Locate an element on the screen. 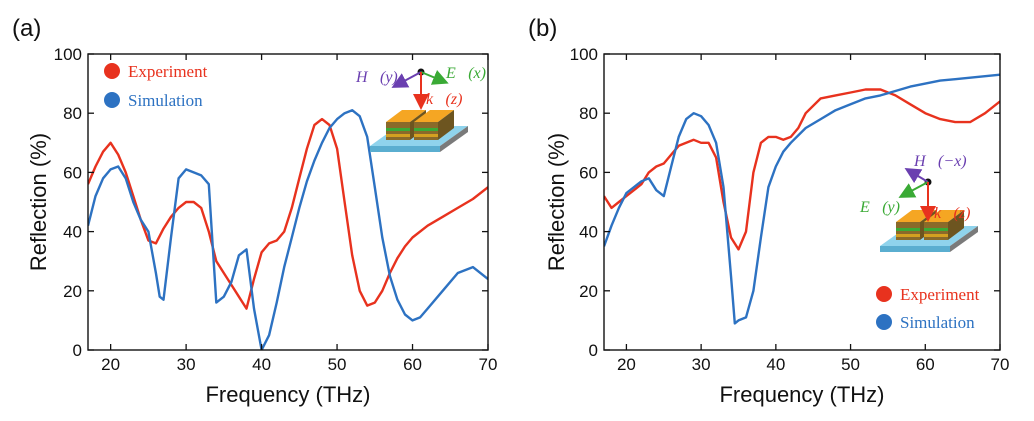 This screenshot has height=421, width=1034. panel-label: (a) is located at coordinates (26, 28).